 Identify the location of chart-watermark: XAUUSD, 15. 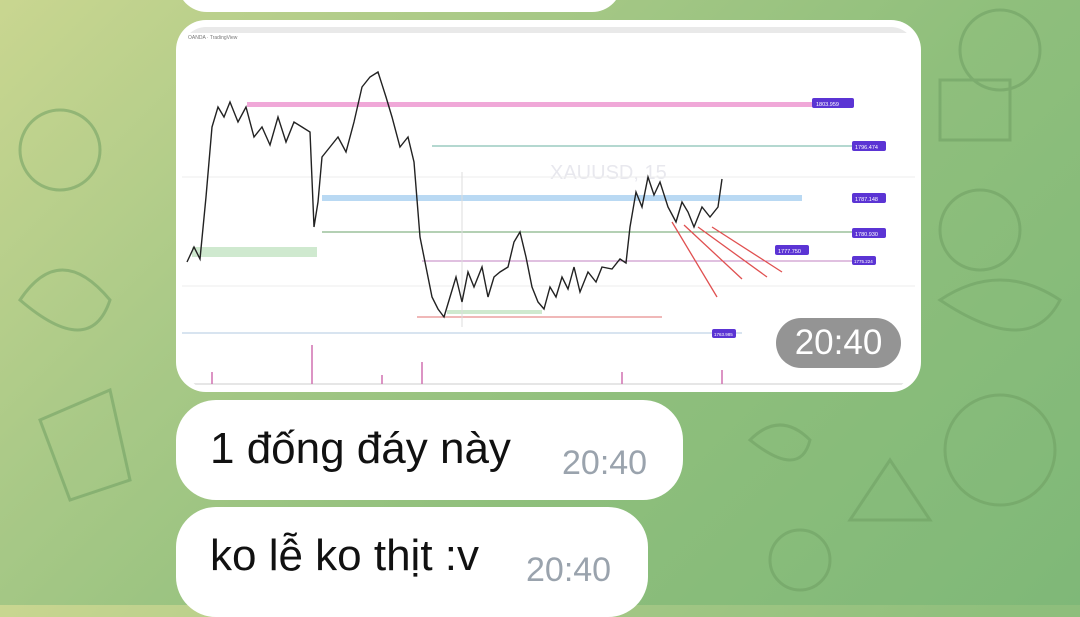
(608, 173).